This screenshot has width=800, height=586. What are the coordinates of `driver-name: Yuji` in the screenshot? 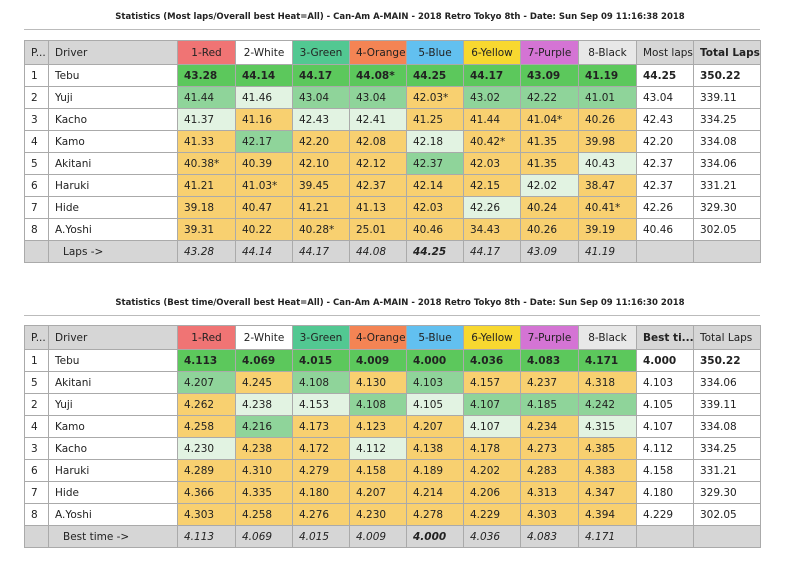 It's located at (113, 404).